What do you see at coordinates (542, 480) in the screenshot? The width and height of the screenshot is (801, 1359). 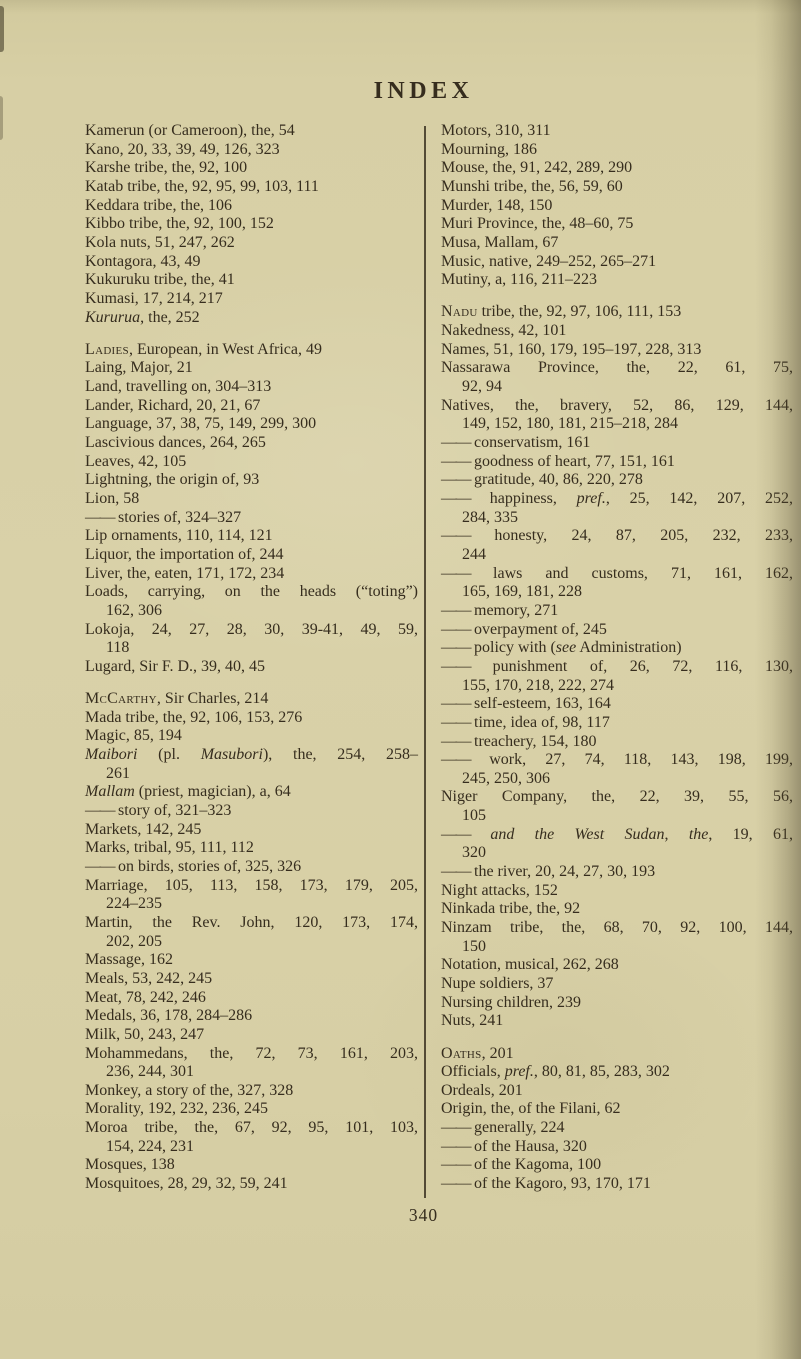 I see `index-entry: —— gratitude, 40, 86, 220, 278` at bounding box center [542, 480].